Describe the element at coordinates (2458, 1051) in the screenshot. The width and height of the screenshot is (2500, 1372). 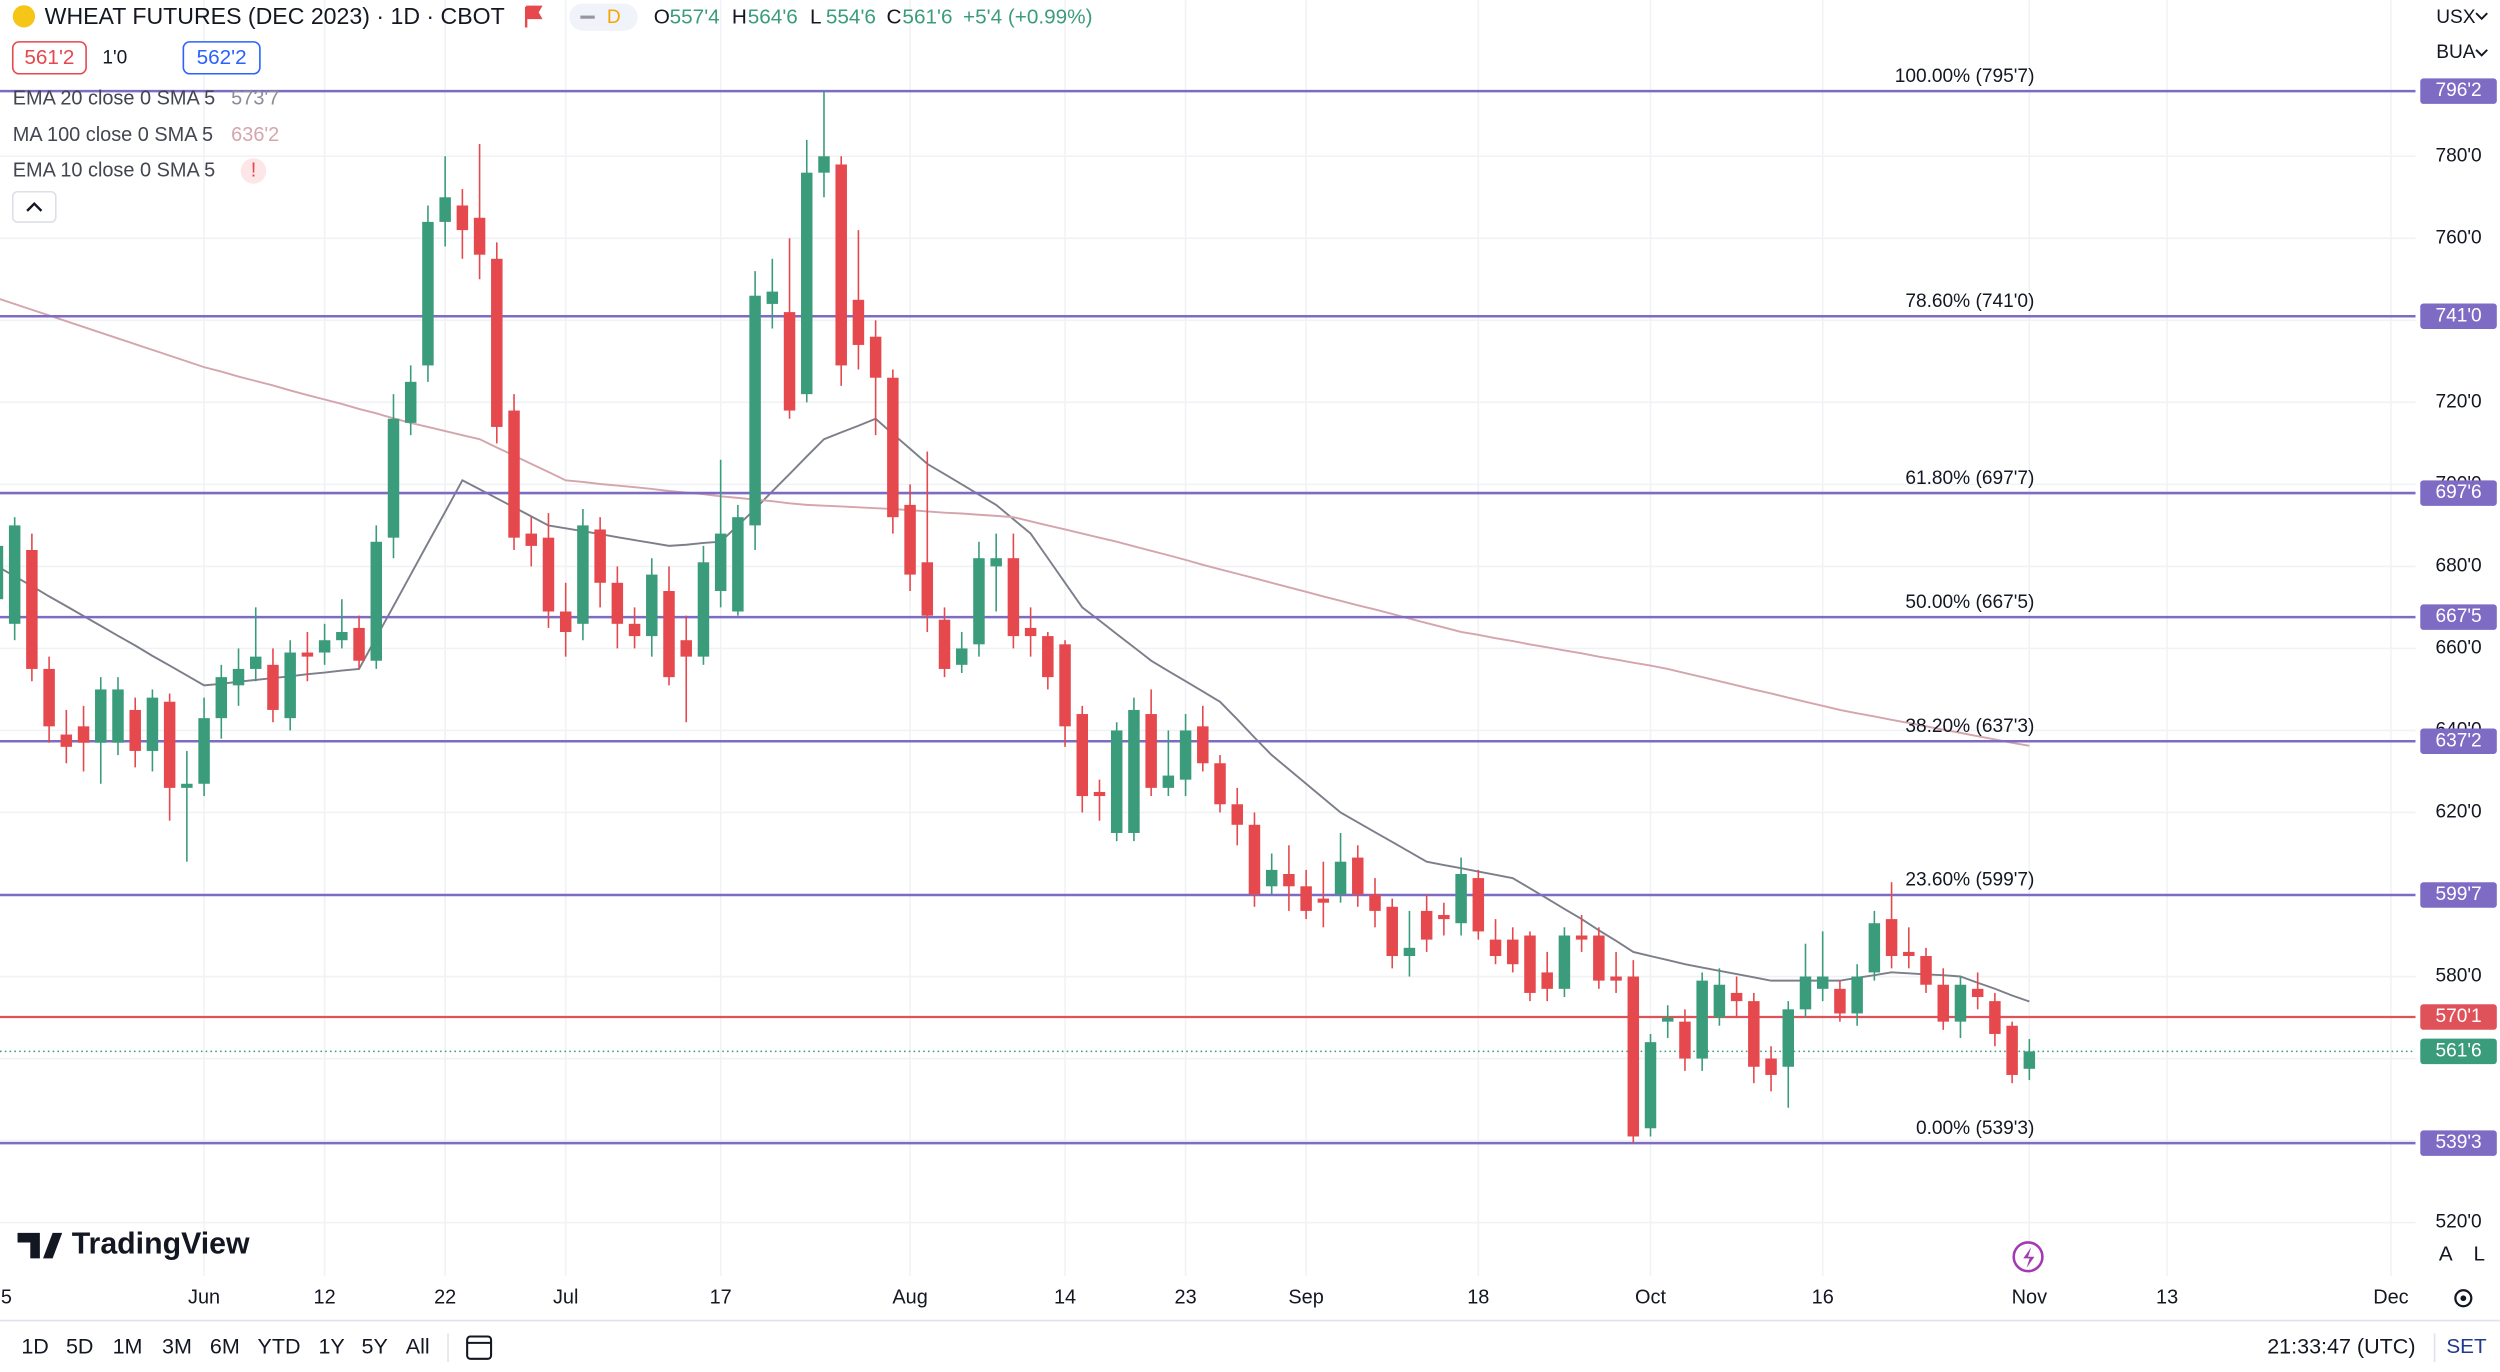
I see `last-price-tag-bg` at that location.